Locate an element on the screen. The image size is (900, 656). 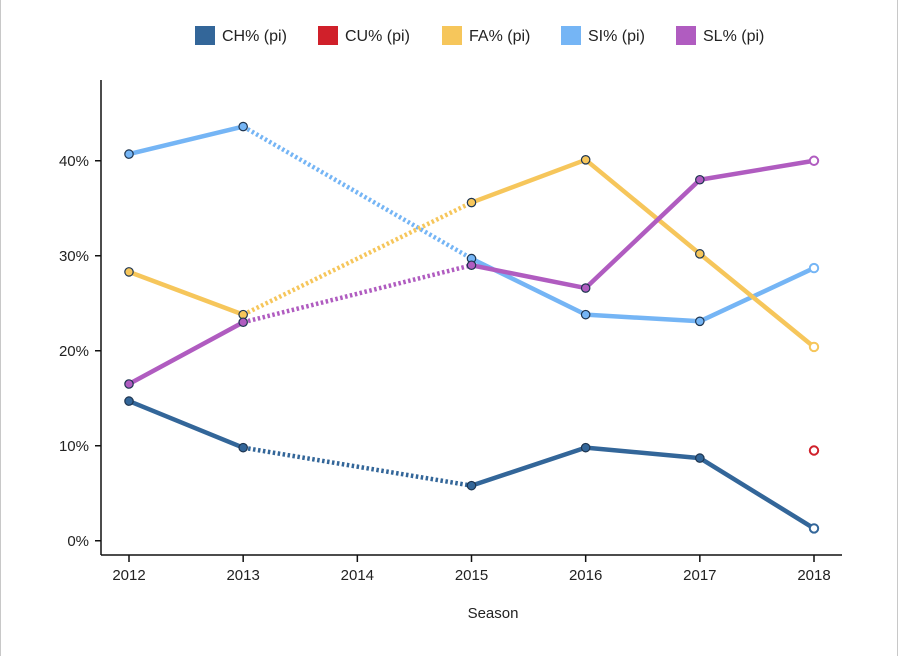
x-axis-title: Season is located at coordinates (493, 613).